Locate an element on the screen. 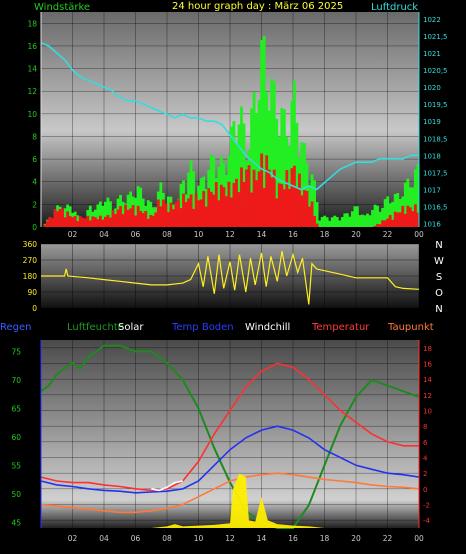 The height and width of the screenshot is (554, 466). x-tick-label: 00 is located at coordinates (419, 538).